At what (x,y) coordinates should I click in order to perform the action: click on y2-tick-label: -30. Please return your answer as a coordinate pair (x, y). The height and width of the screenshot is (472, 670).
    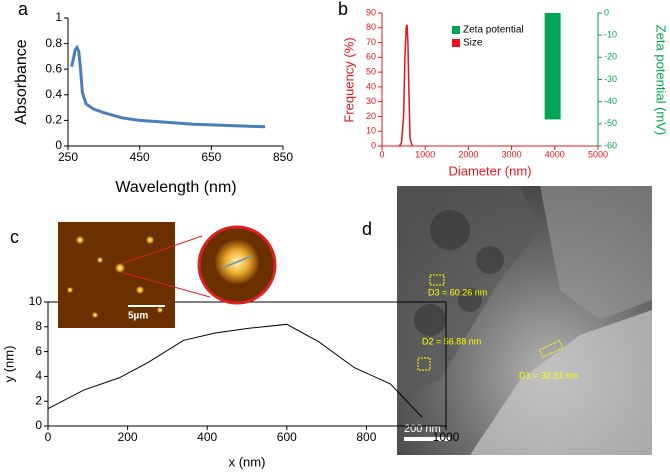
    Looking at the image, I should click on (610, 79).